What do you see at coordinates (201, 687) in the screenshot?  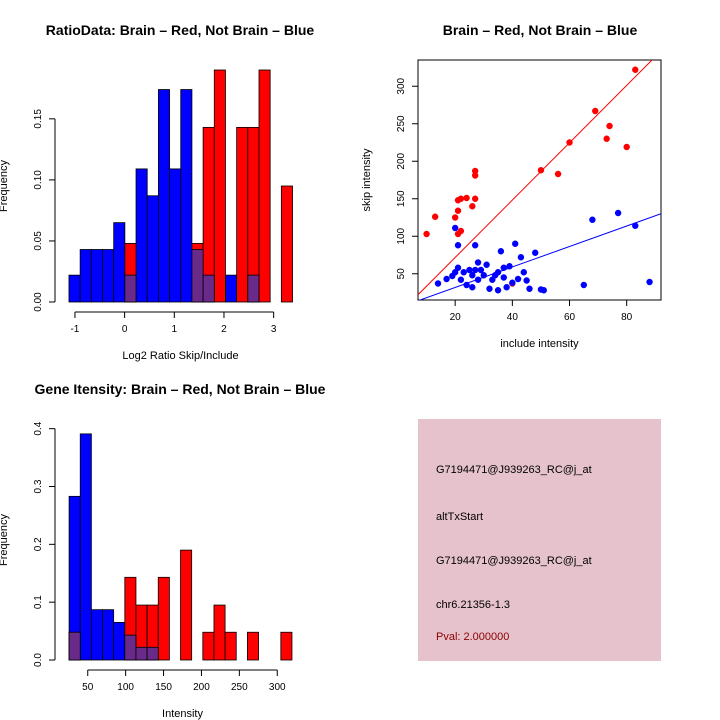 I see `gene-x-tick-label: 200` at bounding box center [201, 687].